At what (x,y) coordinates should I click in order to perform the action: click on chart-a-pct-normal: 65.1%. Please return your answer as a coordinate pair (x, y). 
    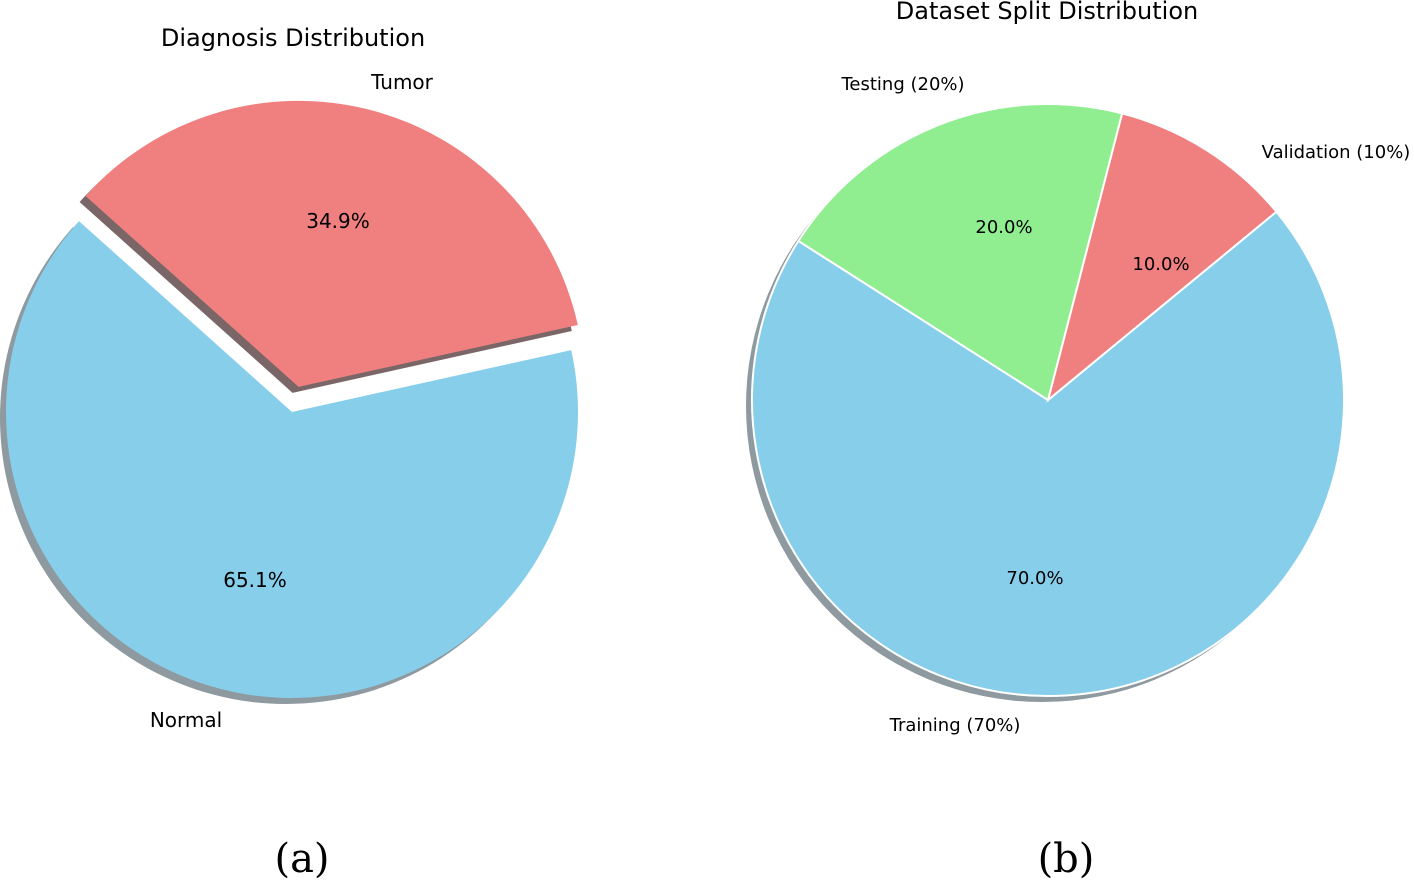
    Looking at the image, I should click on (255, 580).